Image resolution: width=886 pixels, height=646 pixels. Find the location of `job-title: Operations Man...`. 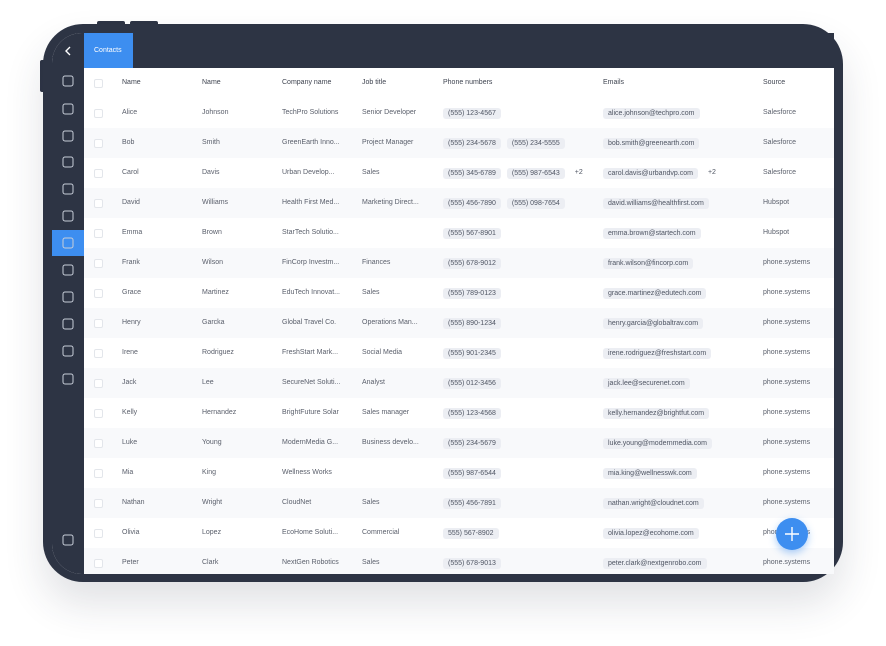

job-title: Operations Man... is located at coordinates (390, 322).